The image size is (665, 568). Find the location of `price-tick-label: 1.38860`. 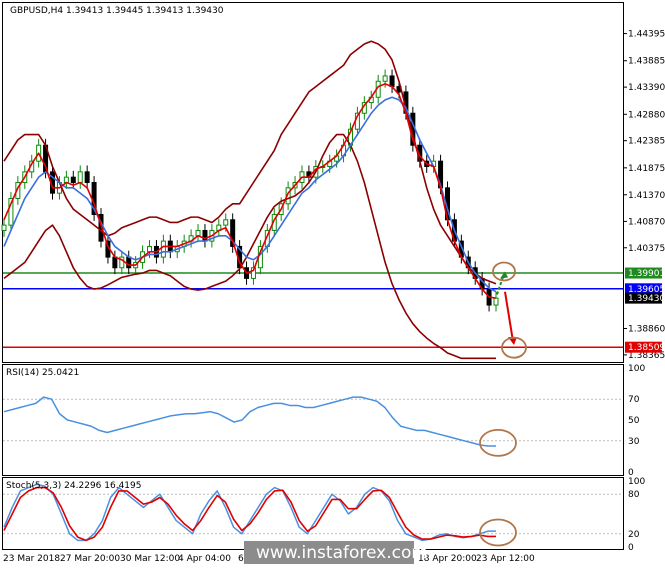

price-tick-label: 1.38860 is located at coordinates (646, 329).